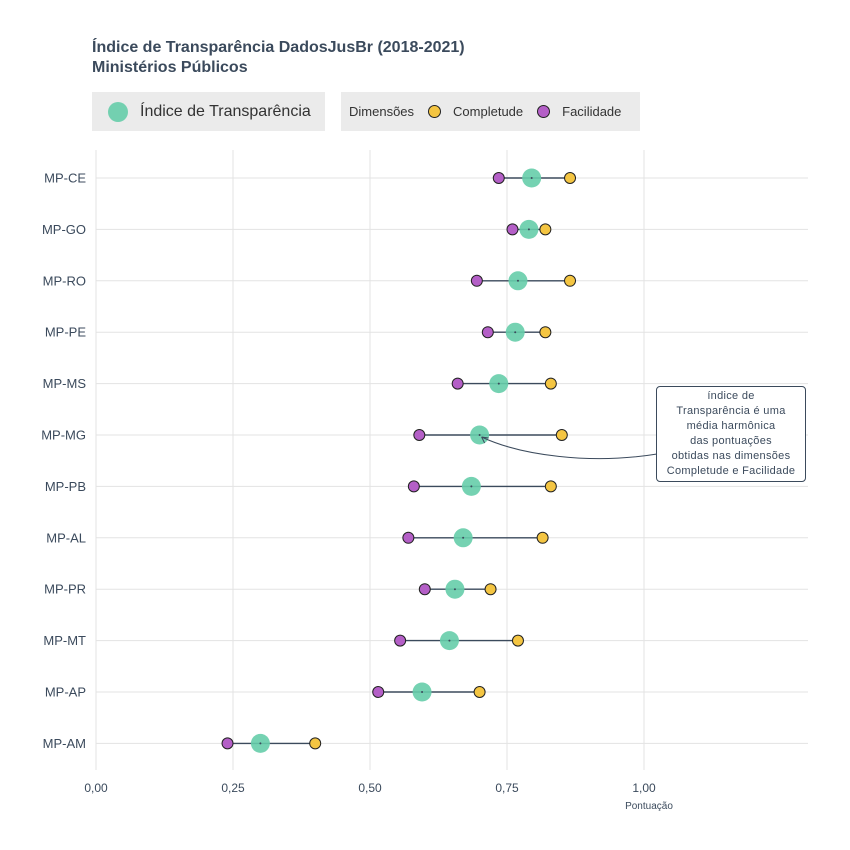 The image size is (850, 850). Describe the element at coordinates (507, 788) in the screenshot. I see `x-tick-label: 0,75` at that location.